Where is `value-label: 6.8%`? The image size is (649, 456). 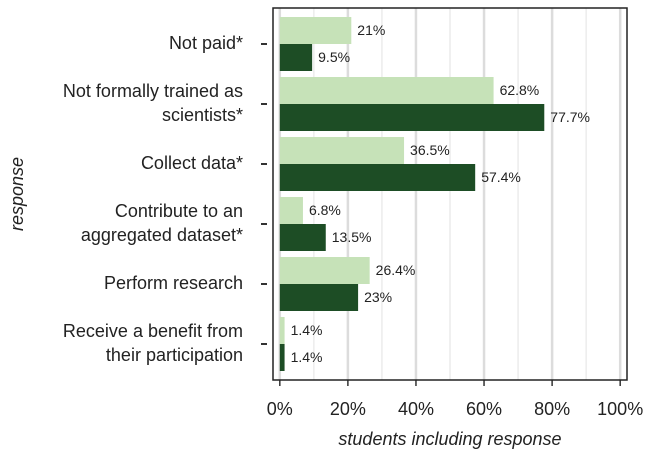 value-label: 6.8% is located at coordinates (325, 210).